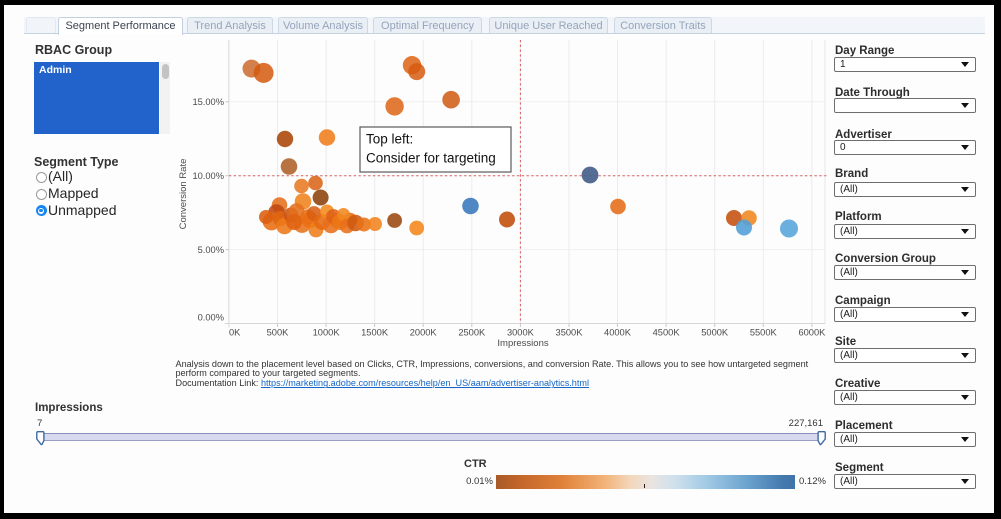 The height and width of the screenshot is (519, 1001). Describe the element at coordinates (618, 332) in the screenshot. I see `svg-text: 4000K` at that location.